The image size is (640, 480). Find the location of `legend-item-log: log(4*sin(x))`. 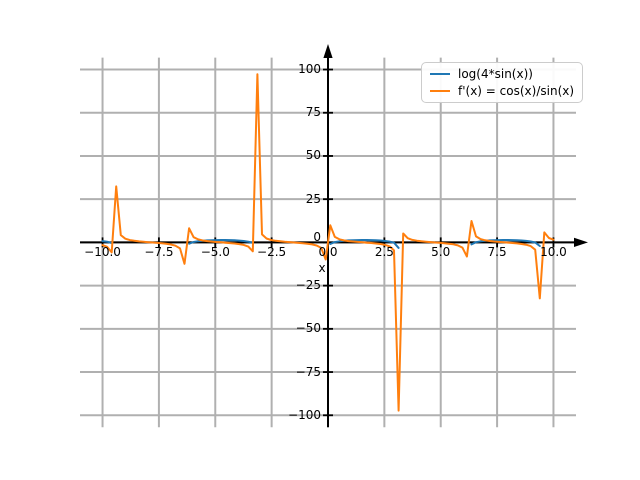

legend-item-log: log(4*sin(x)) is located at coordinates (502, 74).